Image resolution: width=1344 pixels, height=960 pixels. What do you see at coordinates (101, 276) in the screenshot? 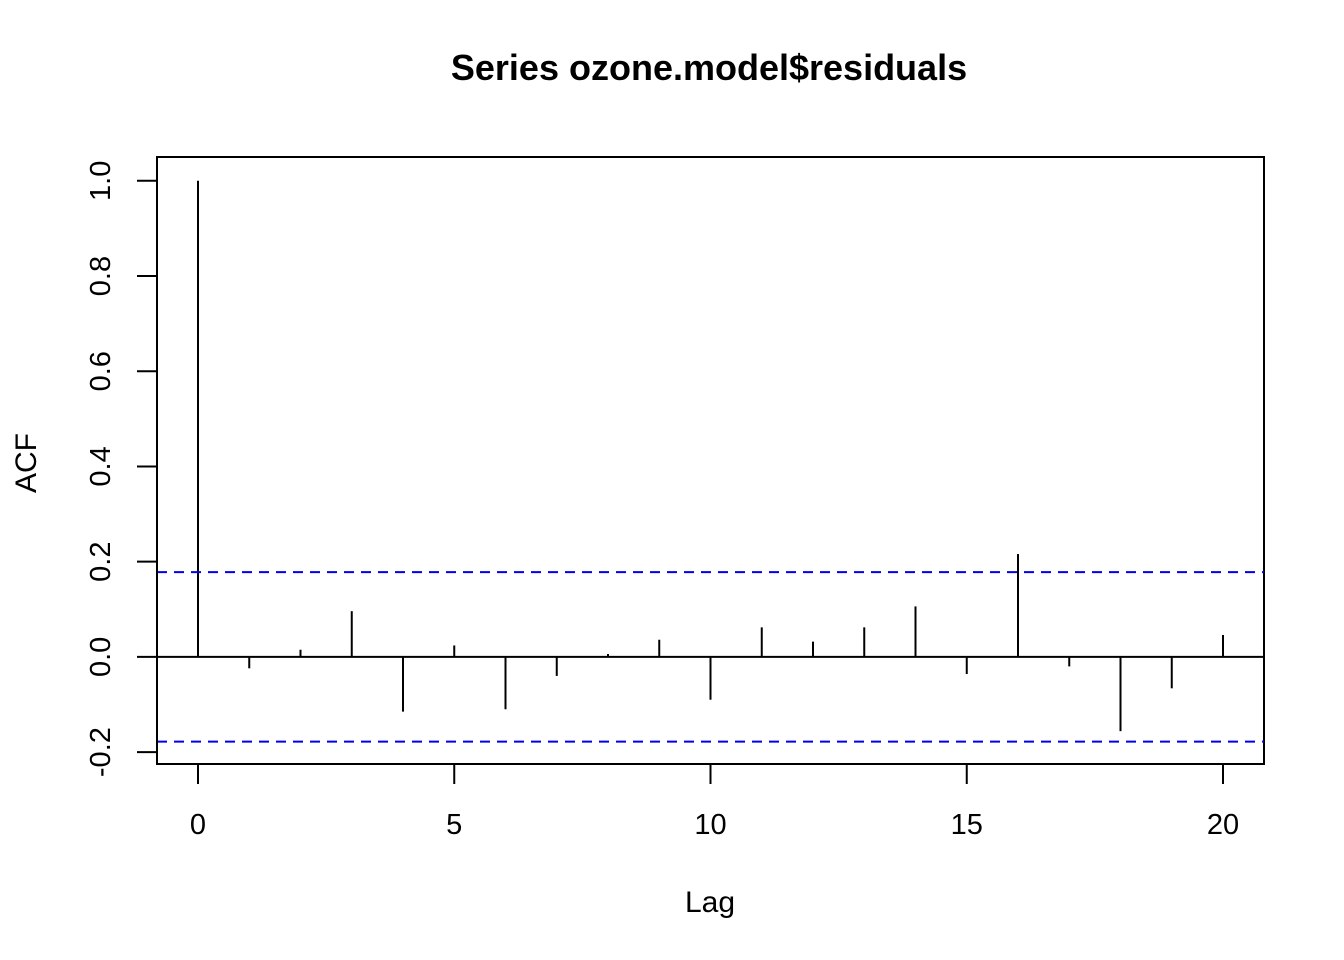
I see `y-tick-label-0.8: 0.8` at bounding box center [101, 276].